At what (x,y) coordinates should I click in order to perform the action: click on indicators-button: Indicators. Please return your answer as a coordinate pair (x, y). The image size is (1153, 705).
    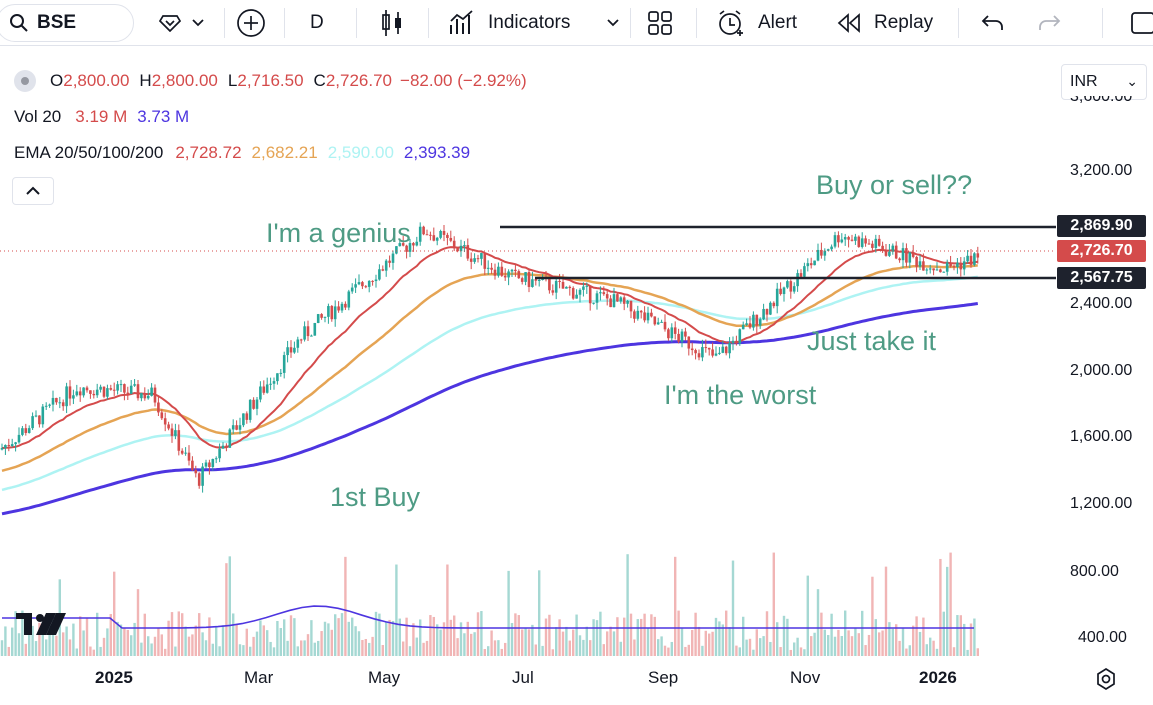
    Looking at the image, I should click on (509, 23).